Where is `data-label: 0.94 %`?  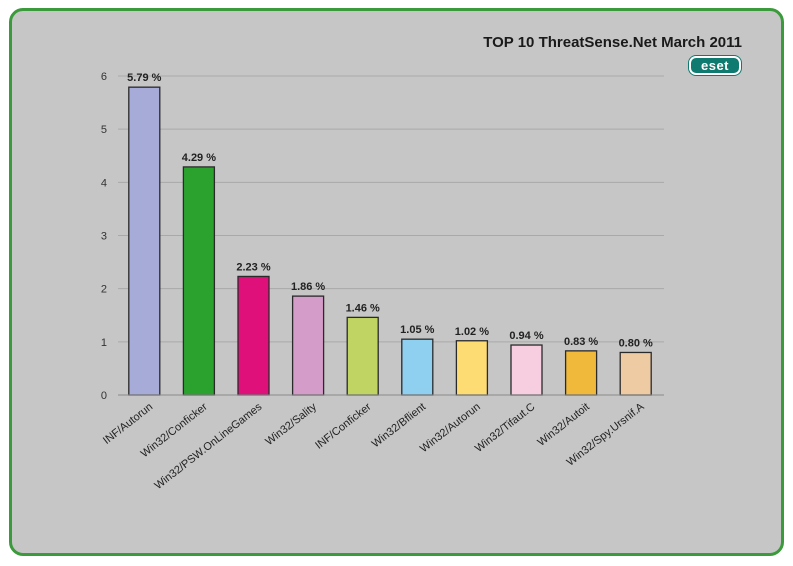
data-label: 0.94 % is located at coordinates (526, 336).